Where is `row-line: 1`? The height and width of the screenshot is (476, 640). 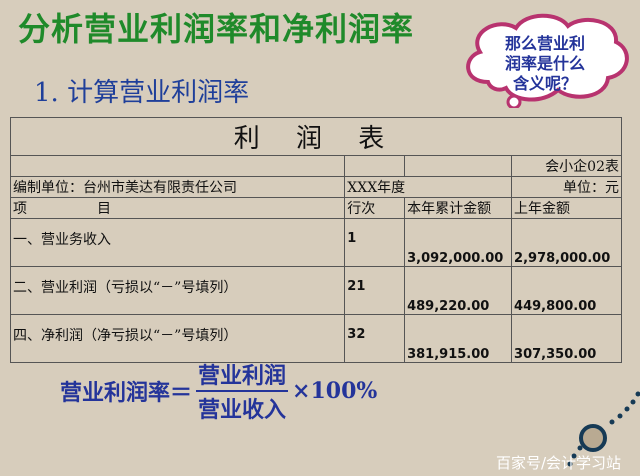
row-line: 1 is located at coordinates (375, 242).